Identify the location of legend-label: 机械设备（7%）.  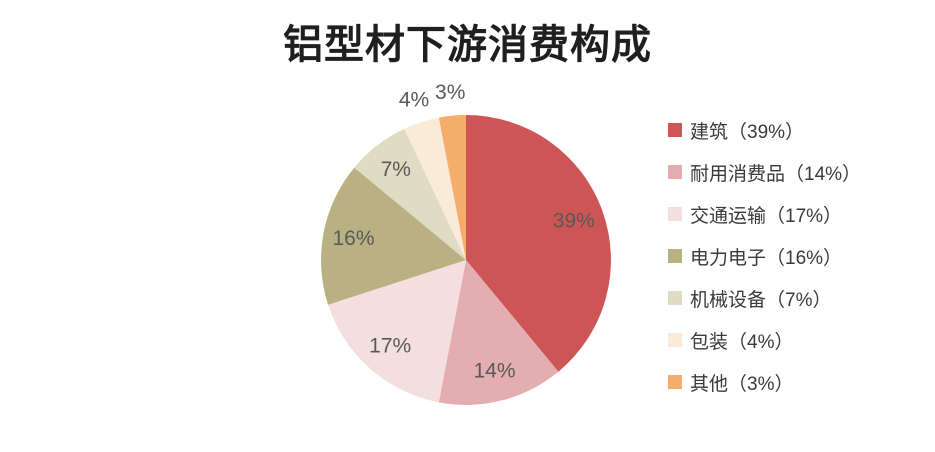
(761, 300).